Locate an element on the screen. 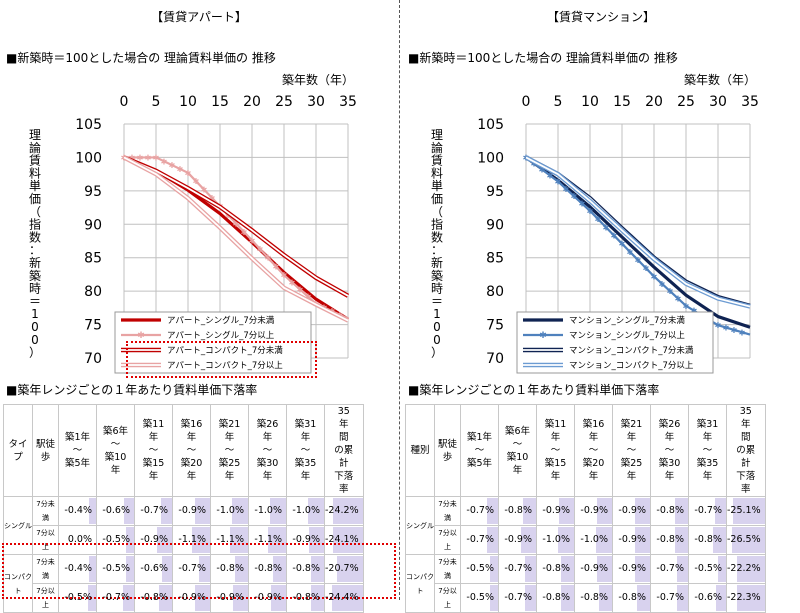 The image size is (800, 613). legend-entry: マンション_シングル_7分以上 is located at coordinates (627, 335).